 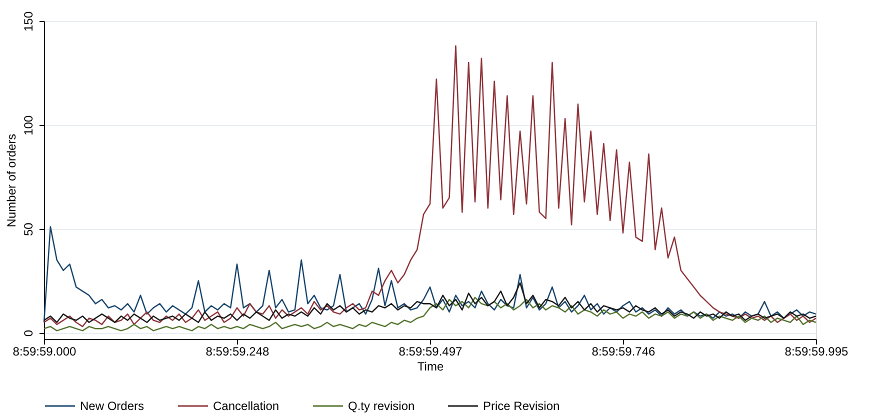 What do you see at coordinates (521, 406) in the screenshot?
I see `legend-label: Price Revision` at bounding box center [521, 406].